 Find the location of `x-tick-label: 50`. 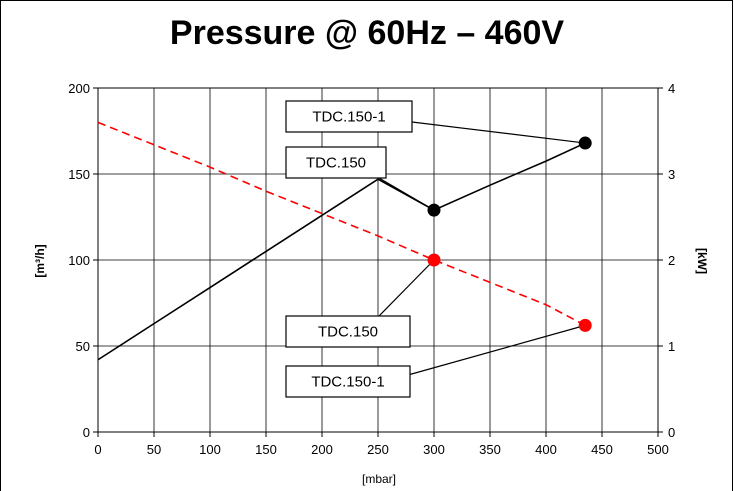

x-tick-label: 50 is located at coordinates (154, 449).